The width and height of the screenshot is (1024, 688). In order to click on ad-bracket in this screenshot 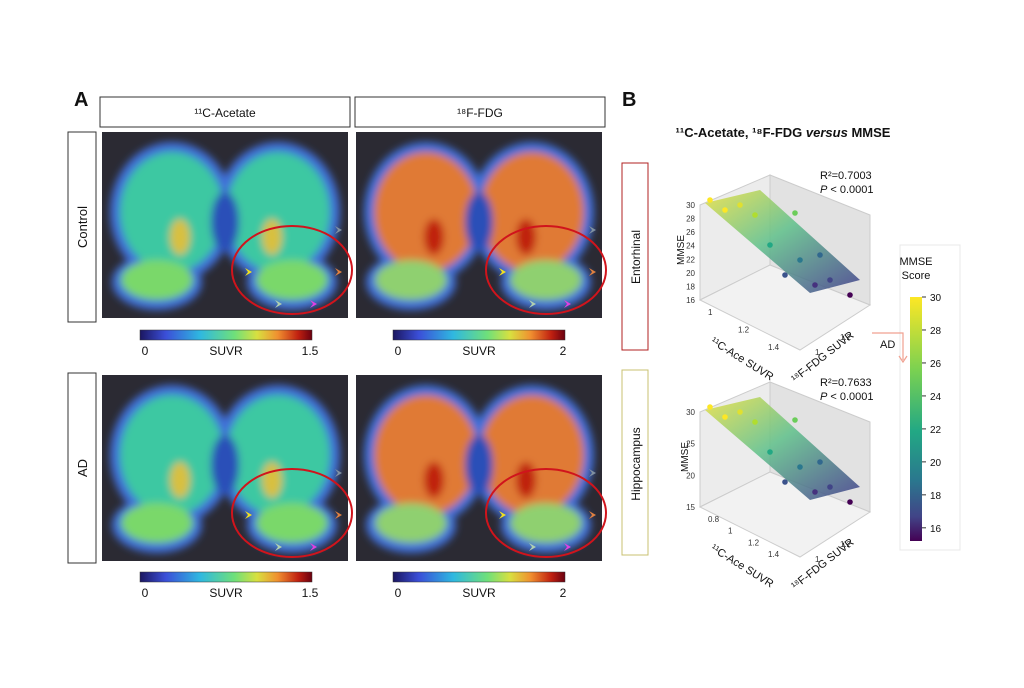, I will do `click(888, 346)`.